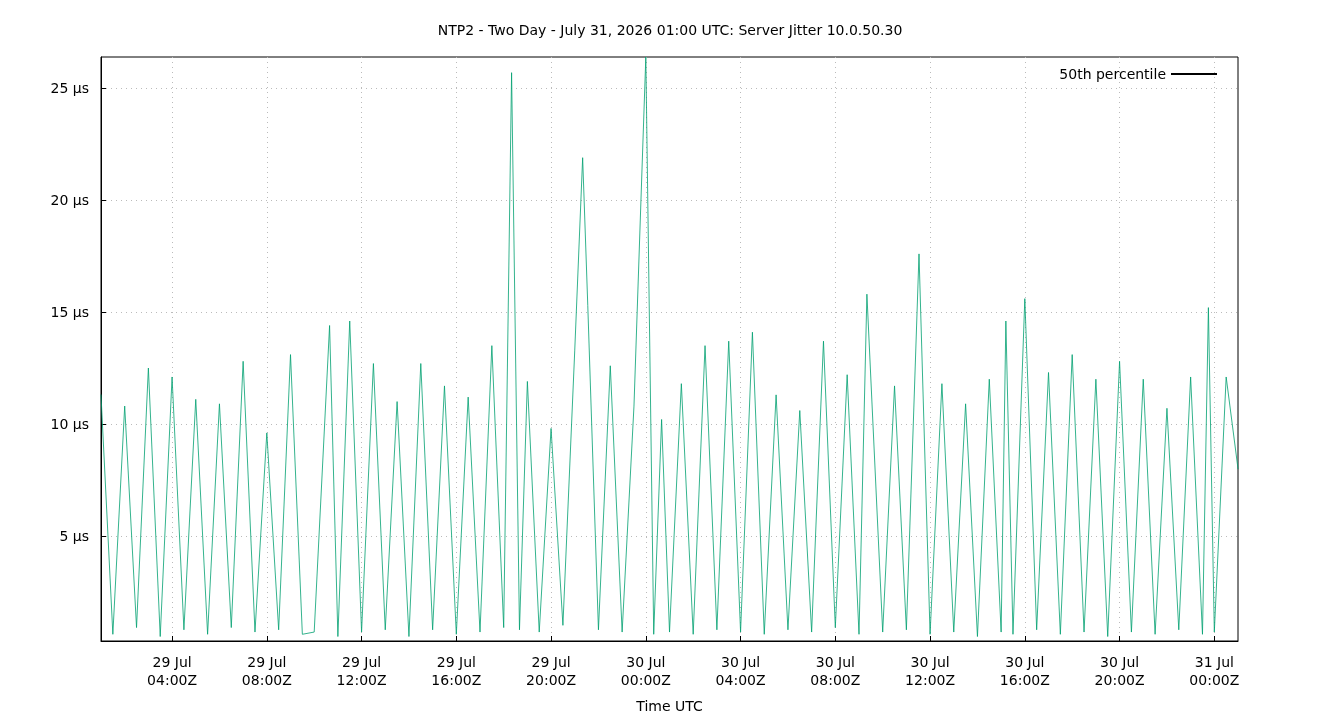  What do you see at coordinates (835, 671) in the screenshot?
I see `x-tick-label: 30 Jul 08:00Z` at bounding box center [835, 671].